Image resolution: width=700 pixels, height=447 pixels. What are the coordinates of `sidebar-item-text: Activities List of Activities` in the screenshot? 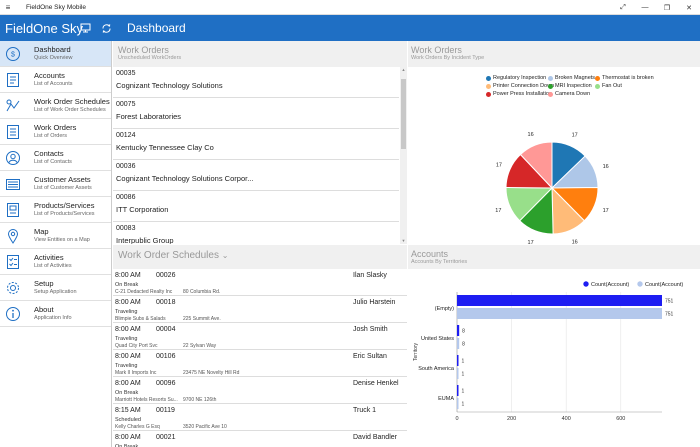 It's located at (53, 261).